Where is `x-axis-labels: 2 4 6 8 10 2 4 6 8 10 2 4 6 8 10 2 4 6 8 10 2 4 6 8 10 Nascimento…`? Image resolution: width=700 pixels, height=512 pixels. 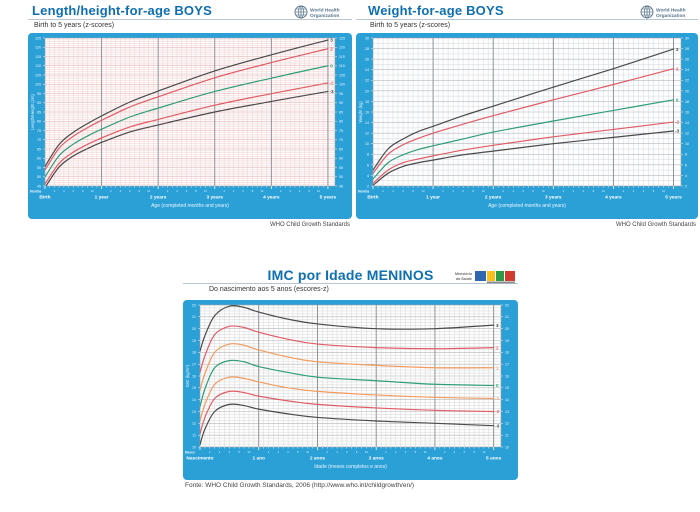
x-axis-labels: 2 4 6 8 10 2 4 6 8 10 2 4 6 8 10 2 4 6 8 10 2 4 6 8 10 Nascimento… is located at coordinates (343, 458).